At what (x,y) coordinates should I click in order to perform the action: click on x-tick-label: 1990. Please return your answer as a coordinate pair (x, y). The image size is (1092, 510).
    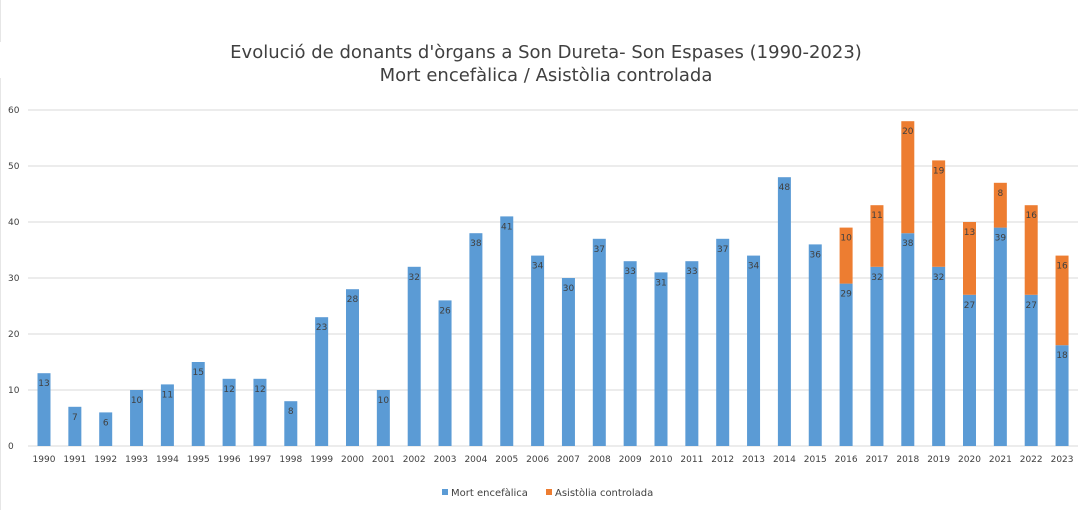
    Looking at the image, I should click on (44, 460).